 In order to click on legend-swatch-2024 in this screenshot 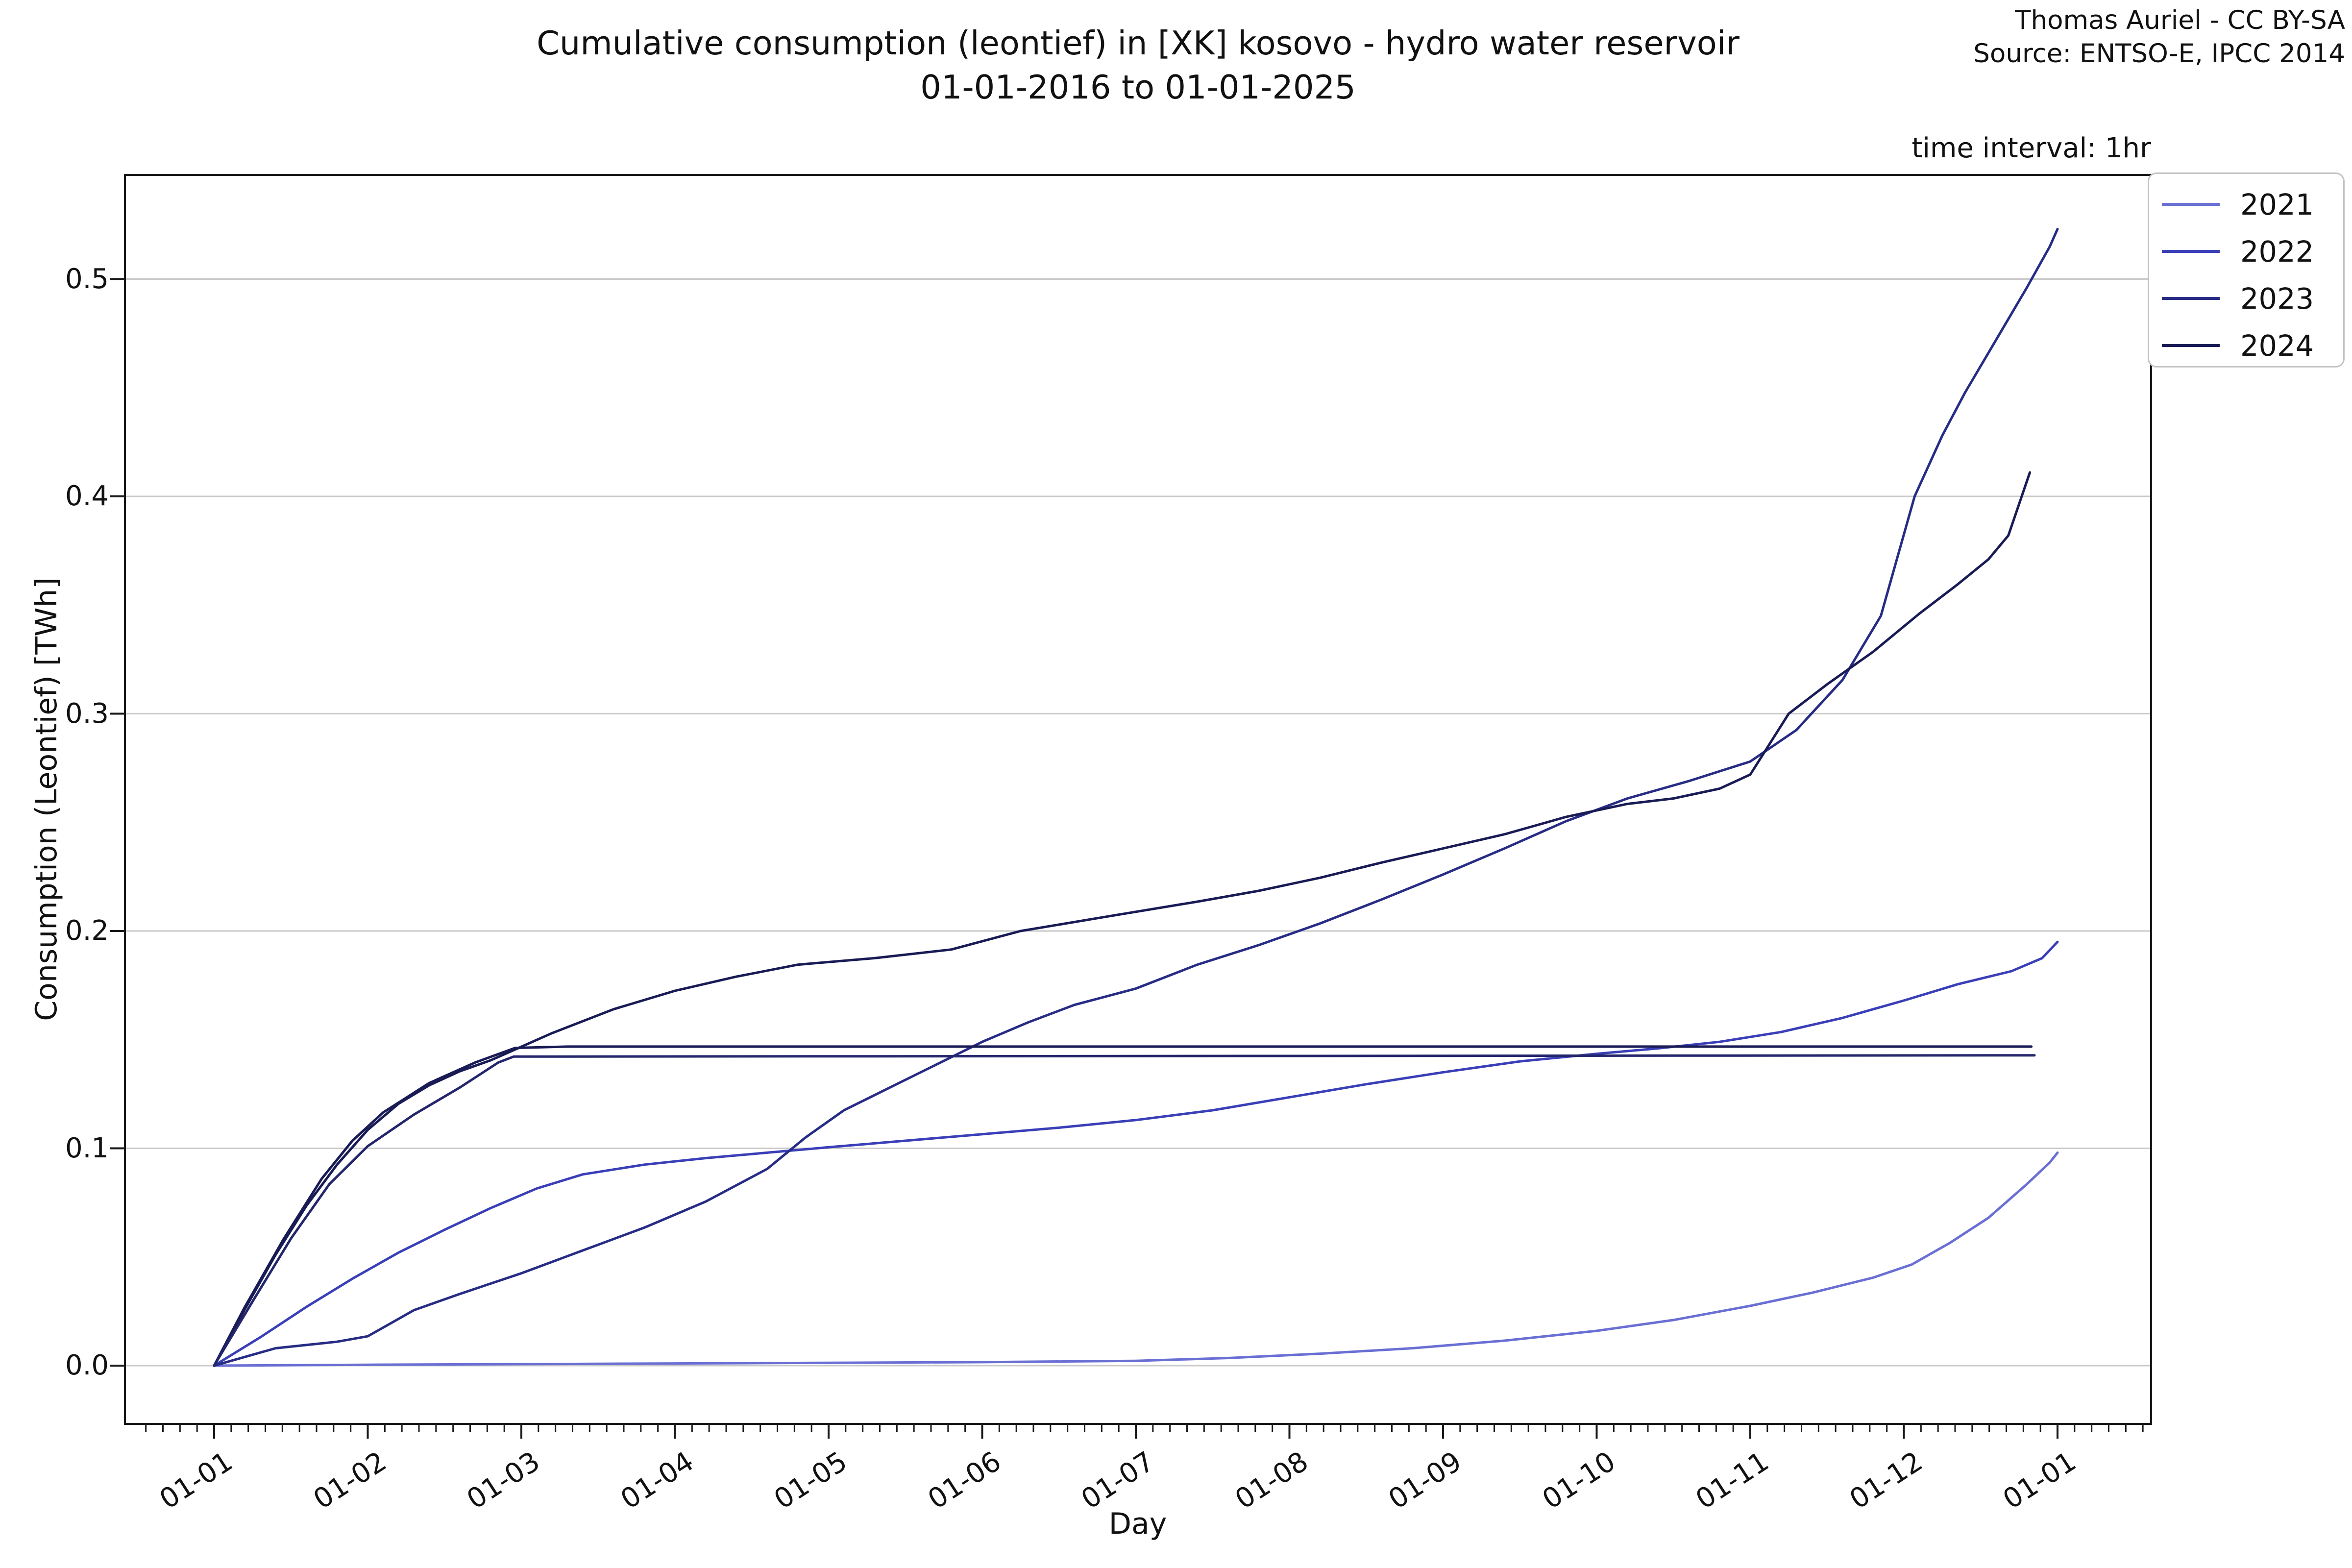, I will do `click(2191, 345)`.